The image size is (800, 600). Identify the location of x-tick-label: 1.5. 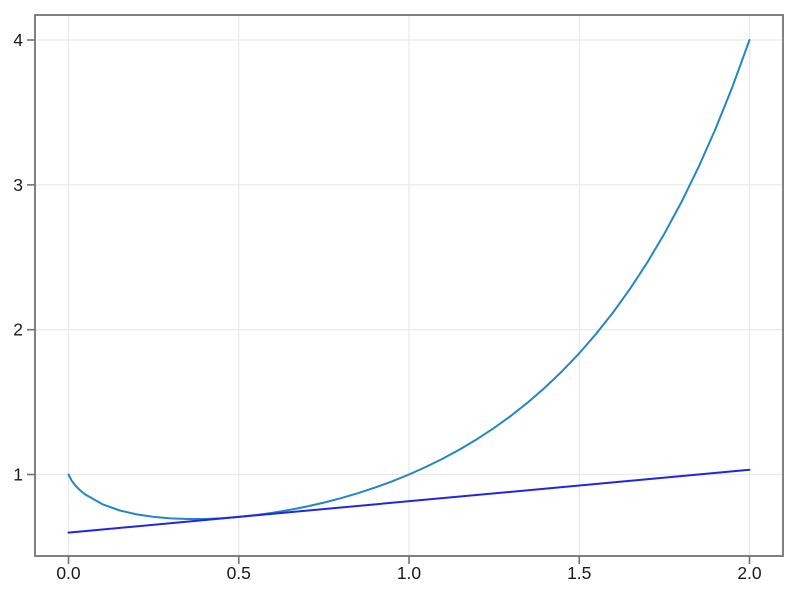
(579, 573).